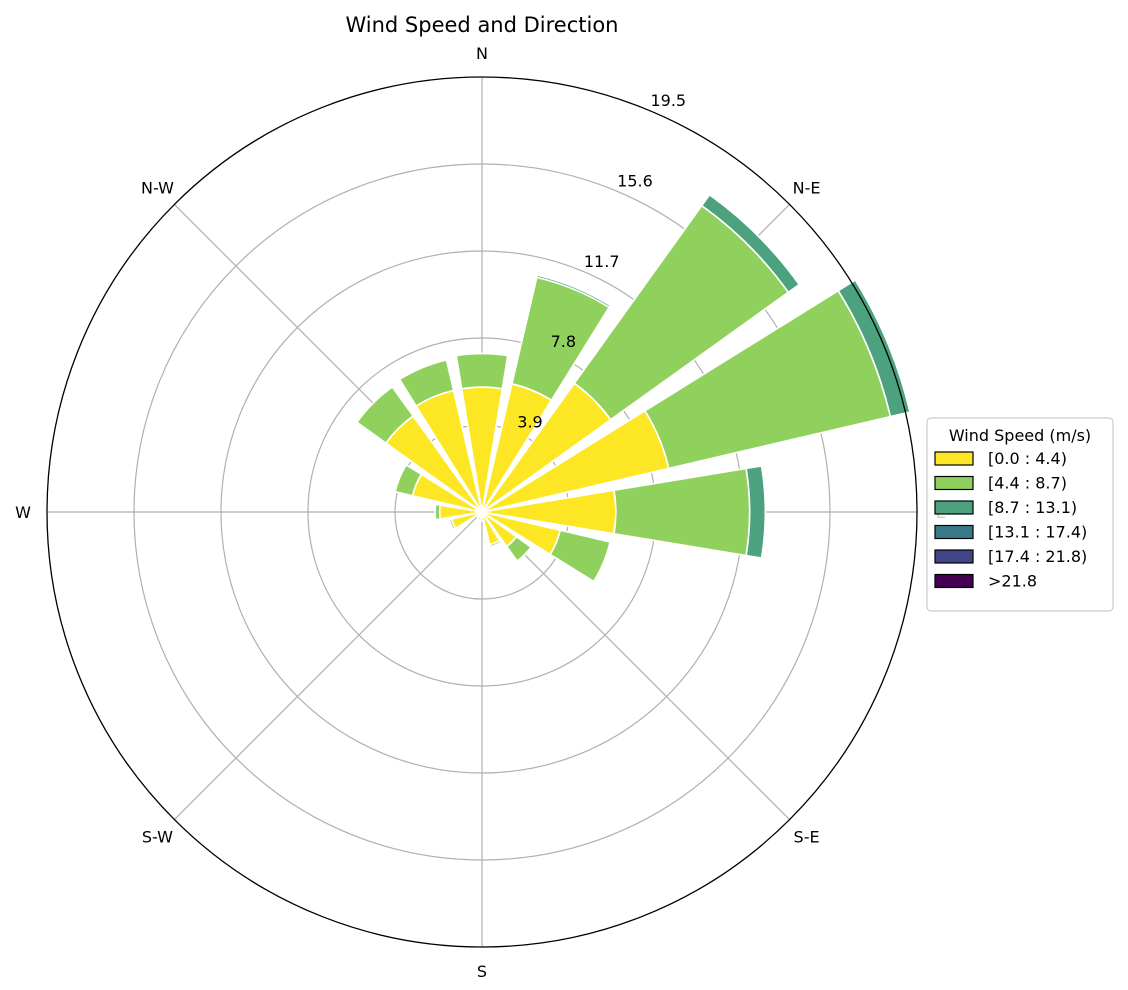 This screenshot has height=990, width=1128. What do you see at coordinates (1037, 556) in the screenshot?
I see `legend-entry: [17.4 : 21.8)` at bounding box center [1037, 556].